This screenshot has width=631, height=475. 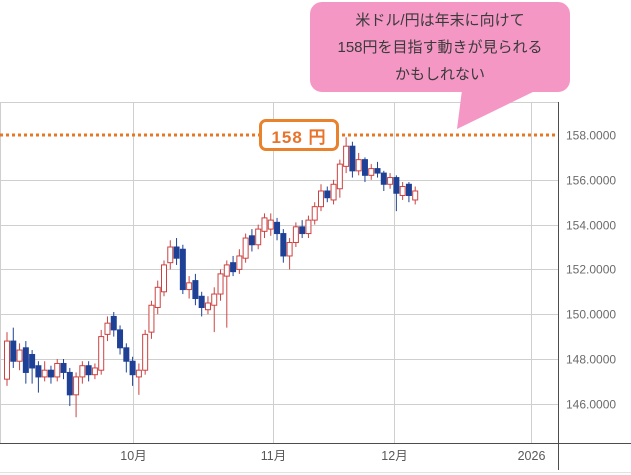 I want to click on y-axis-label: 150.0000, so click(x=591, y=315).